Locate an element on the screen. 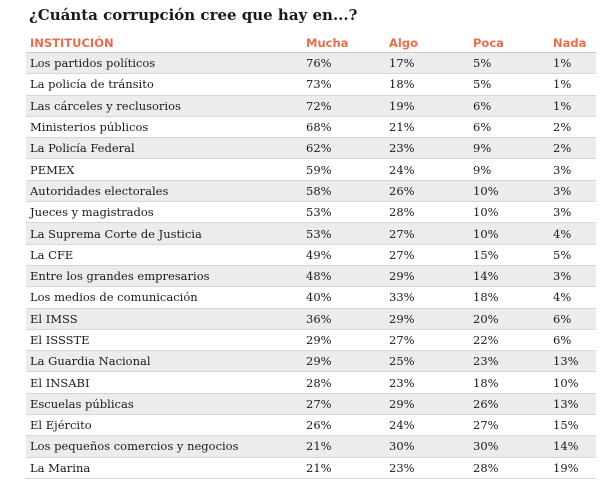 The width and height of the screenshot is (602, 485). column-header-algo: Algo is located at coordinates (427, 43).